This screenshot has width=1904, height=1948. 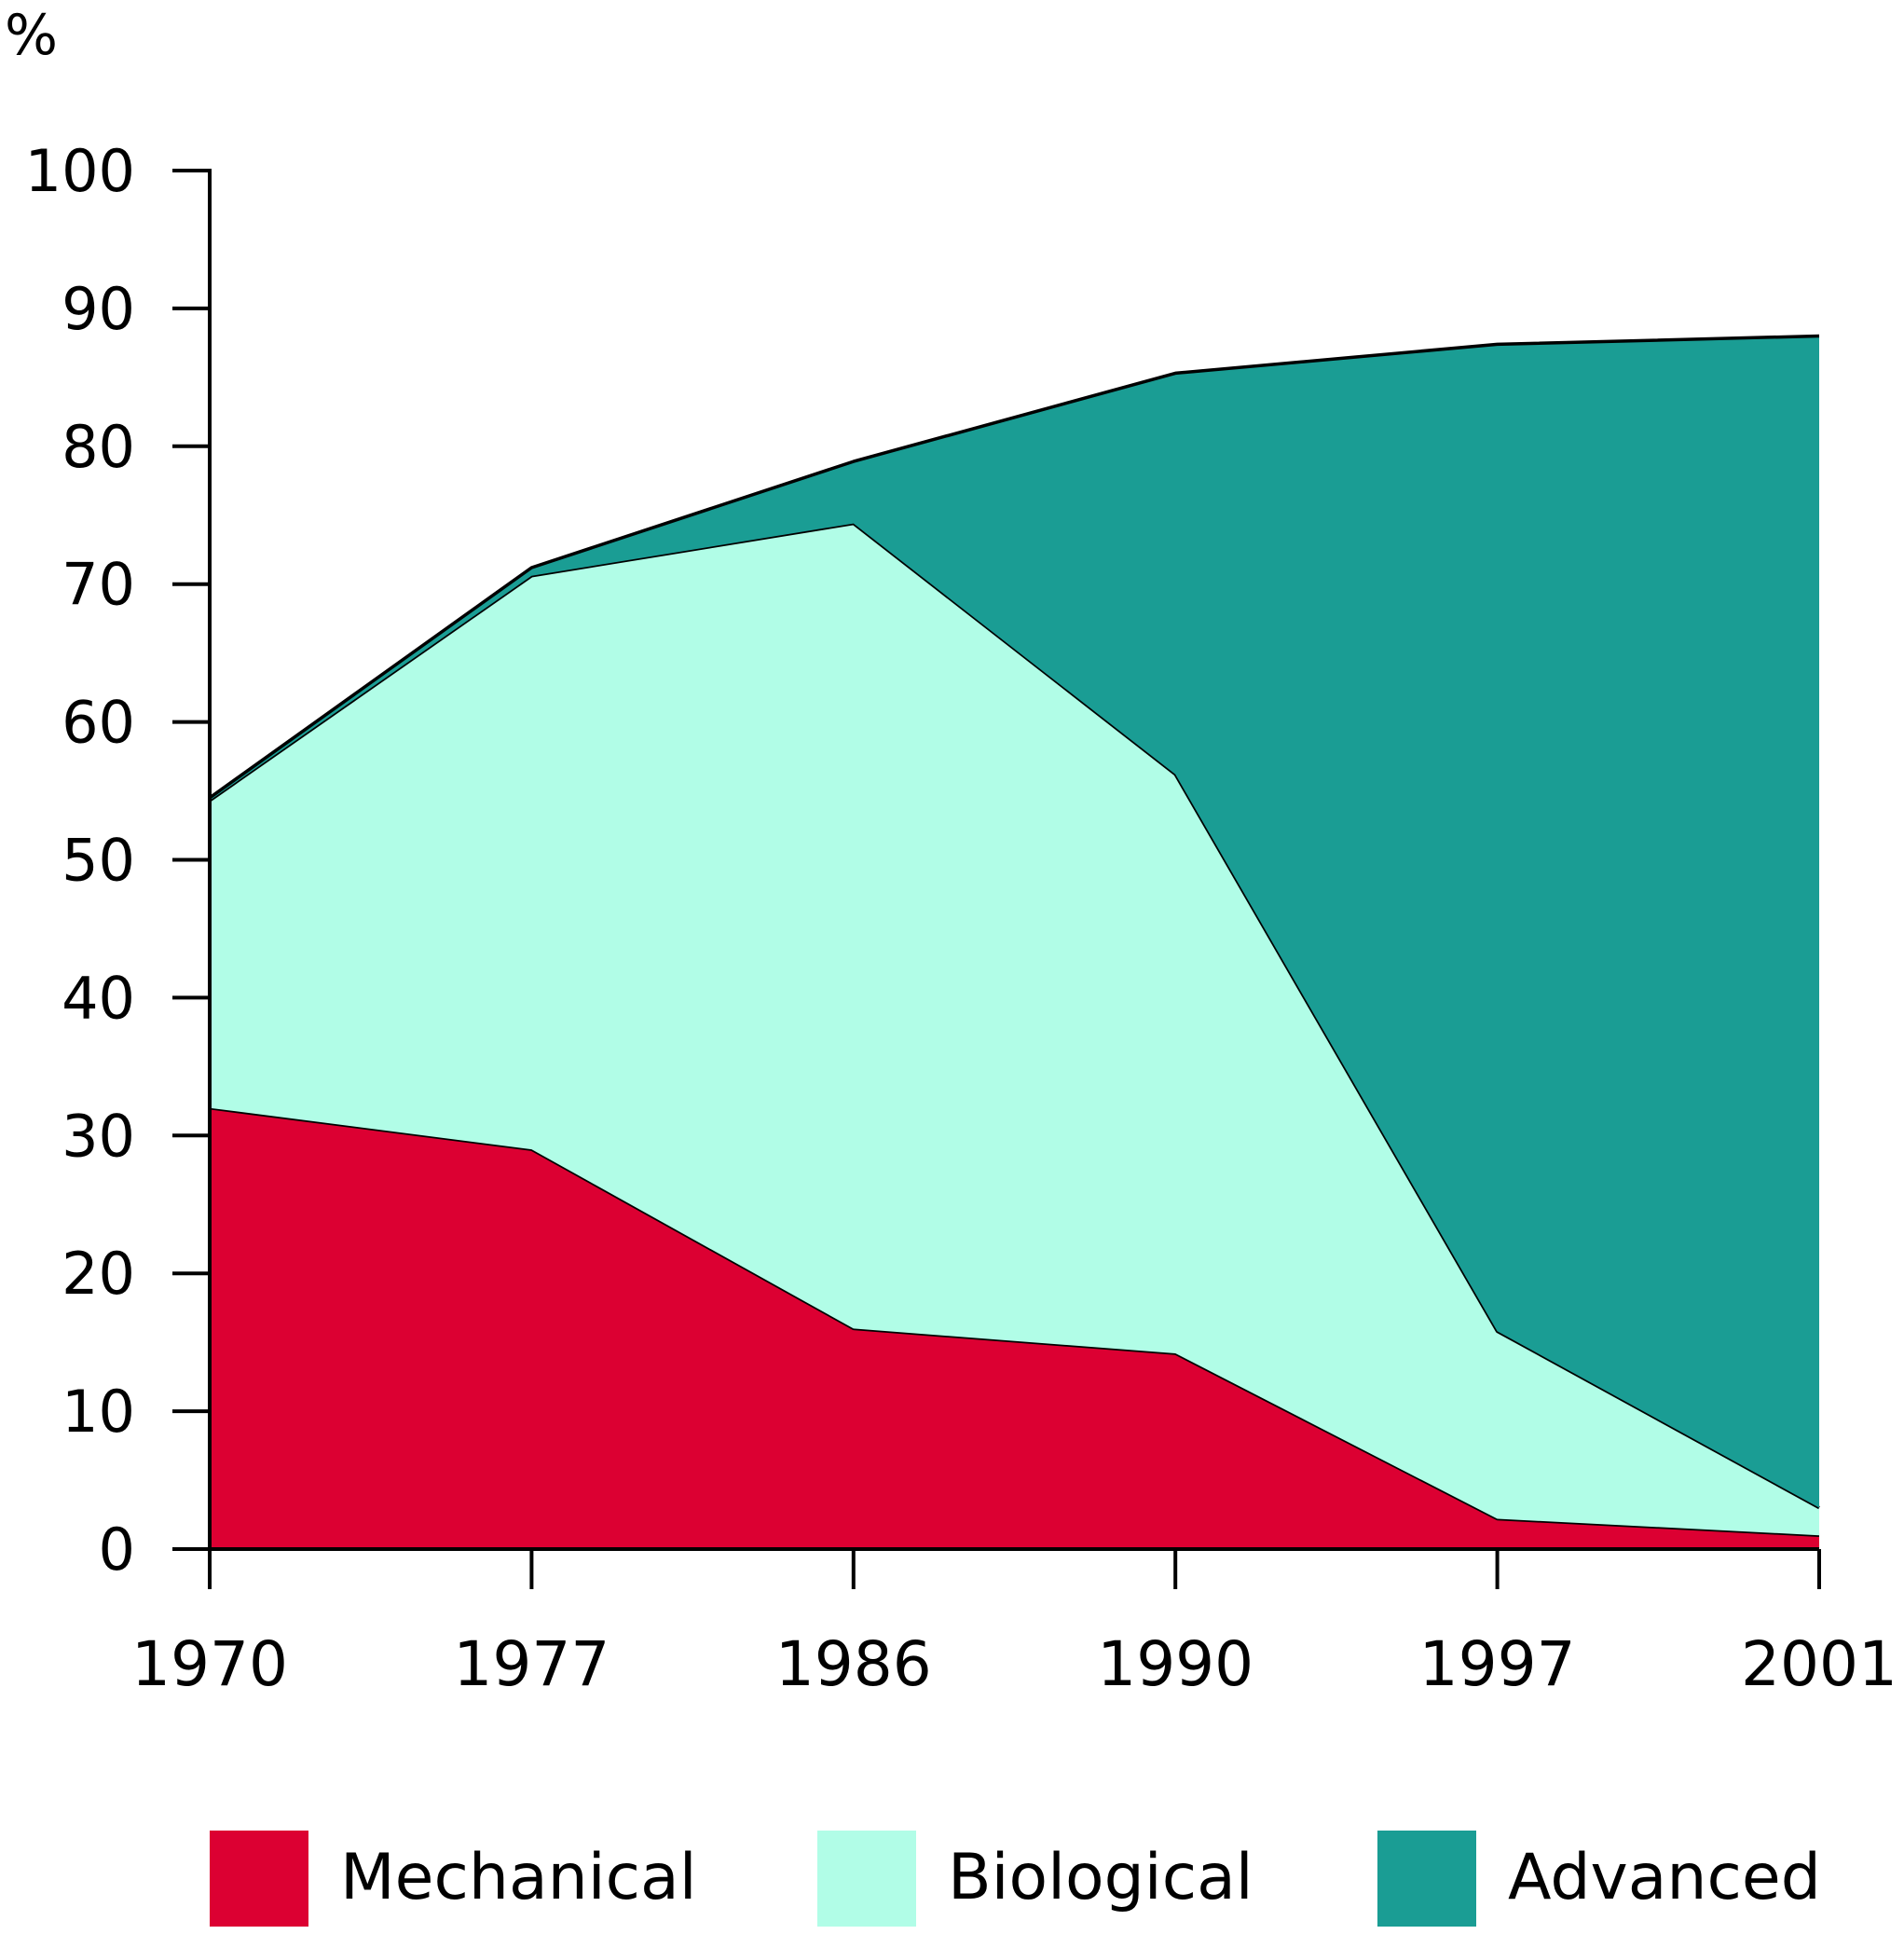 I want to click on y-tick-label: 40, so click(x=98, y=998).